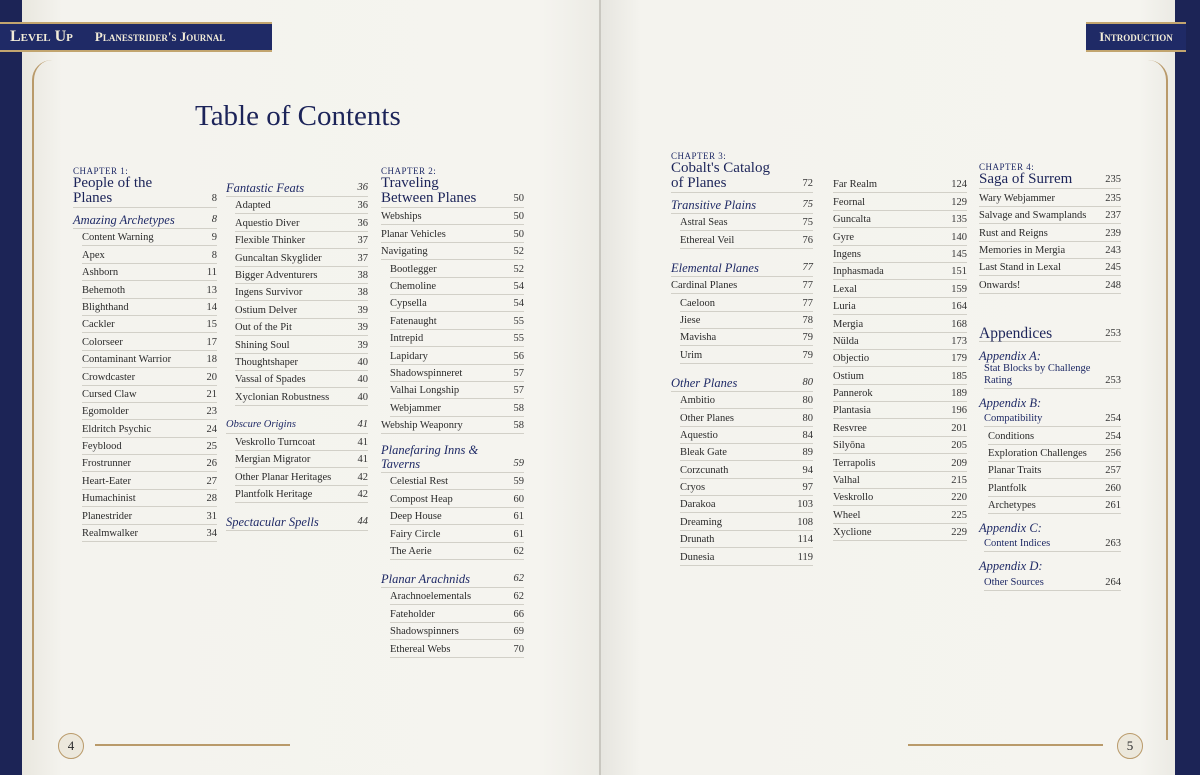 The height and width of the screenshot is (775, 1200). Describe the element at coordinates (900, 185) in the screenshot. I see `toc-entry: Far Realm 124` at that location.